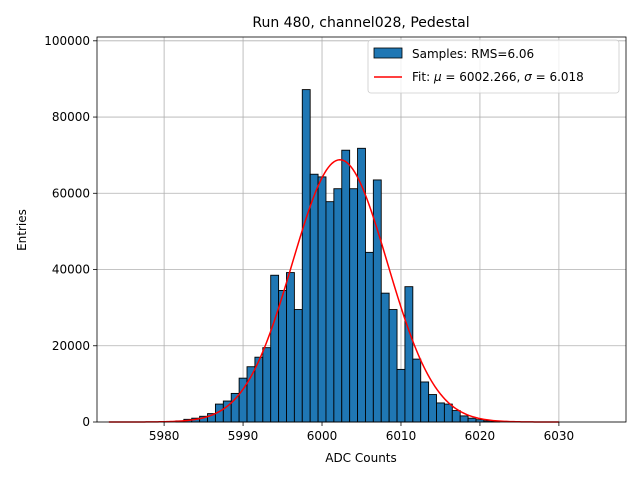  What do you see at coordinates (401, 436) in the screenshot?
I see `x-tick-label: 6010` at bounding box center [401, 436].